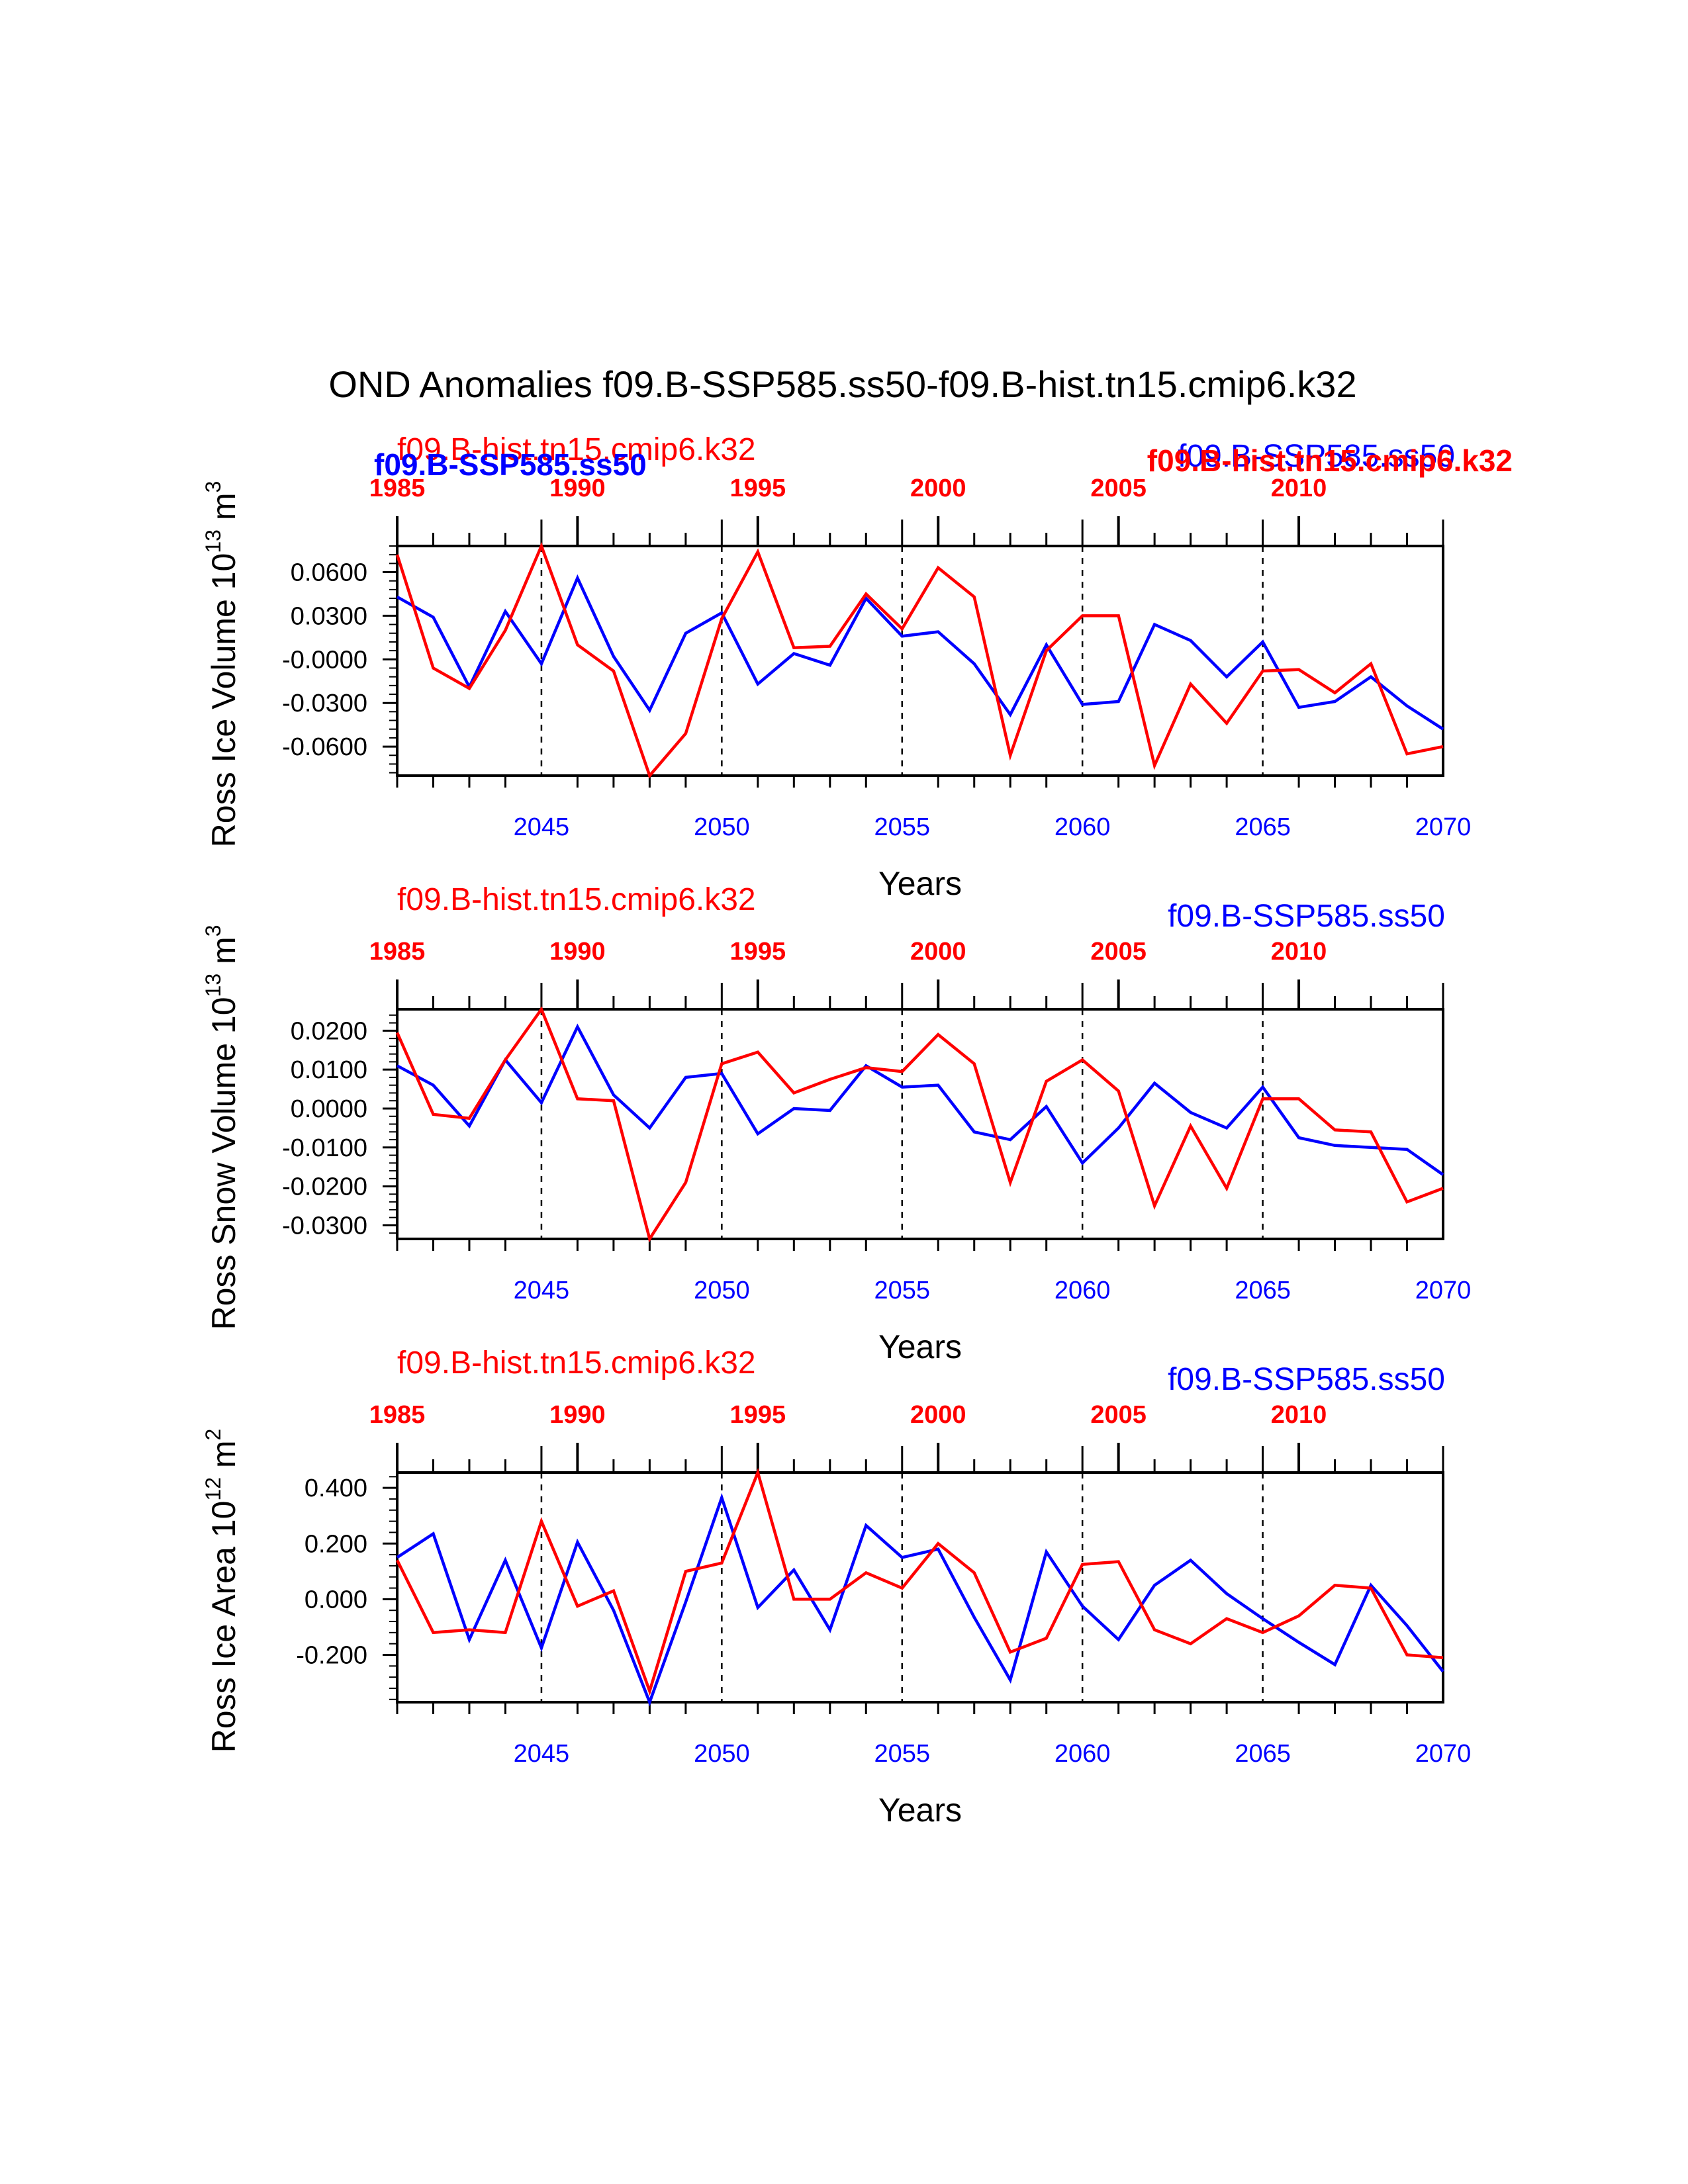  I want to click on y-tick-label: -0.0100, so click(324, 1148).